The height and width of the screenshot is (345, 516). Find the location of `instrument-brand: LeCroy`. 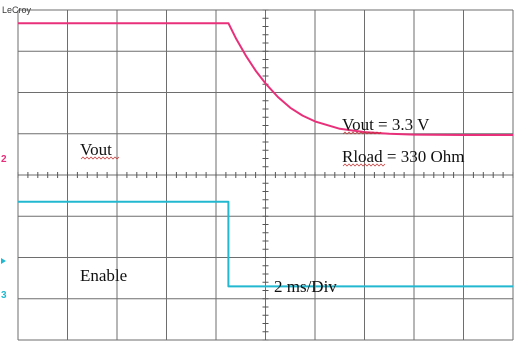

instrument-brand: LeCroy is located at coordinates (17, 10).